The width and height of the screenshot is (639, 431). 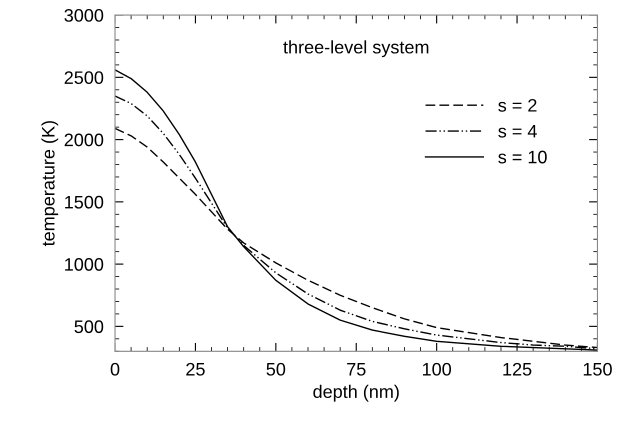 I want to click on y-tick-label: 2000, so click(x=84, y=140).